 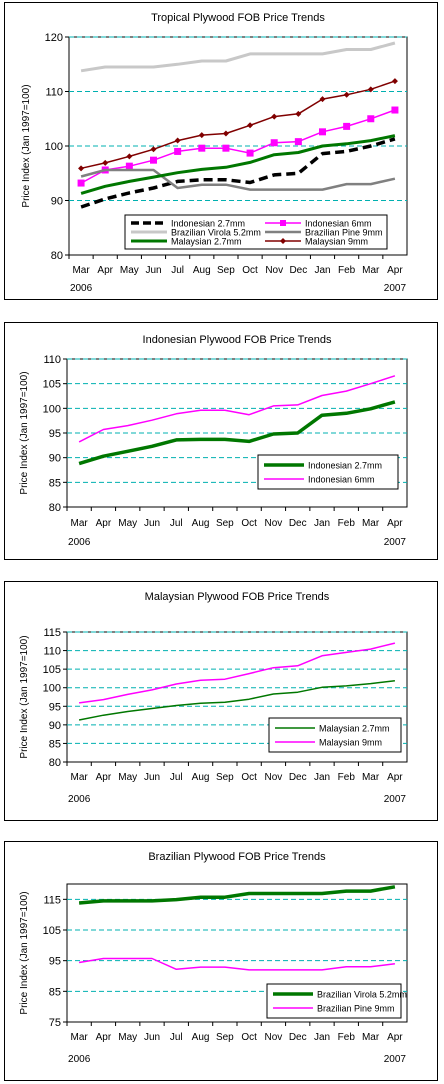 What do you see at coordinates (283, 223) in the screenshot?
I see `legend-marker` at bounding box center [283, 223].